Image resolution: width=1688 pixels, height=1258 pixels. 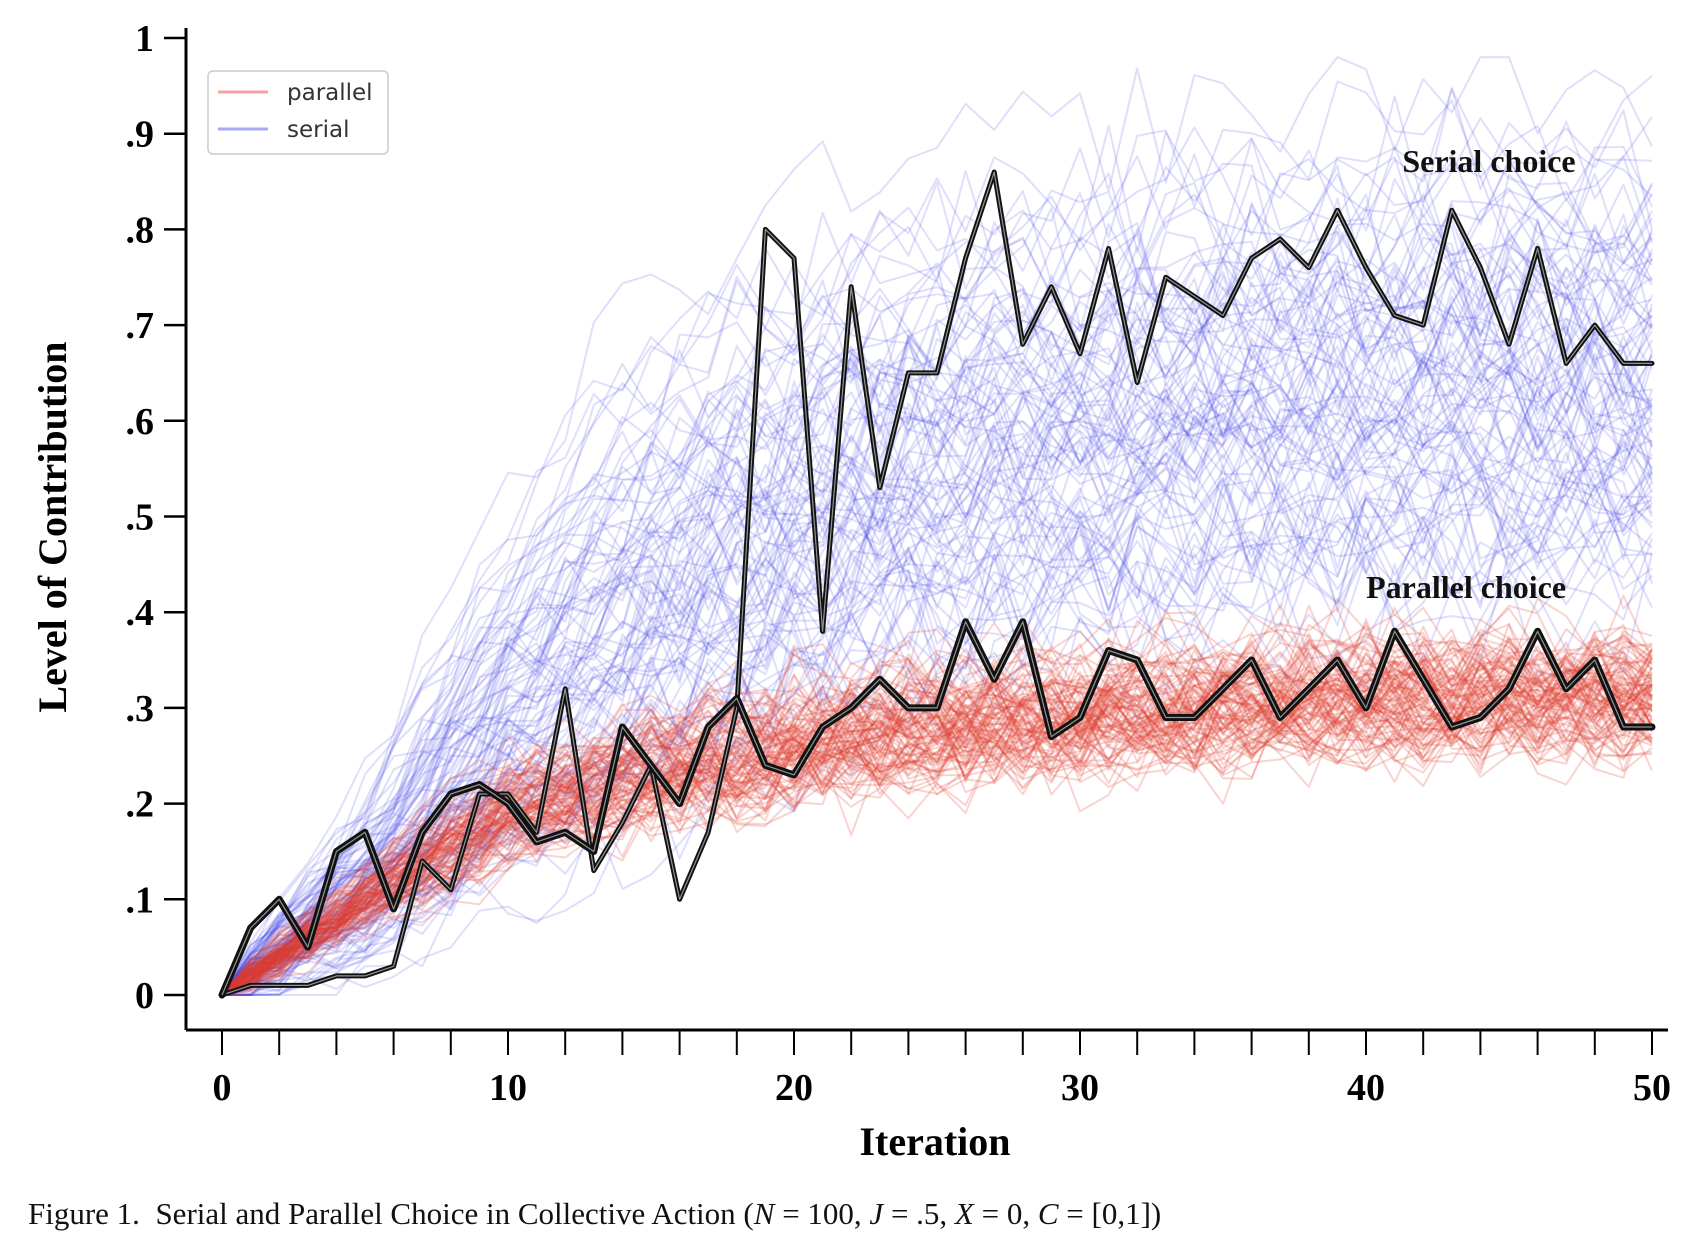 I want to click on caption-prefix: Figure 1., so click(x=84, y=1213).